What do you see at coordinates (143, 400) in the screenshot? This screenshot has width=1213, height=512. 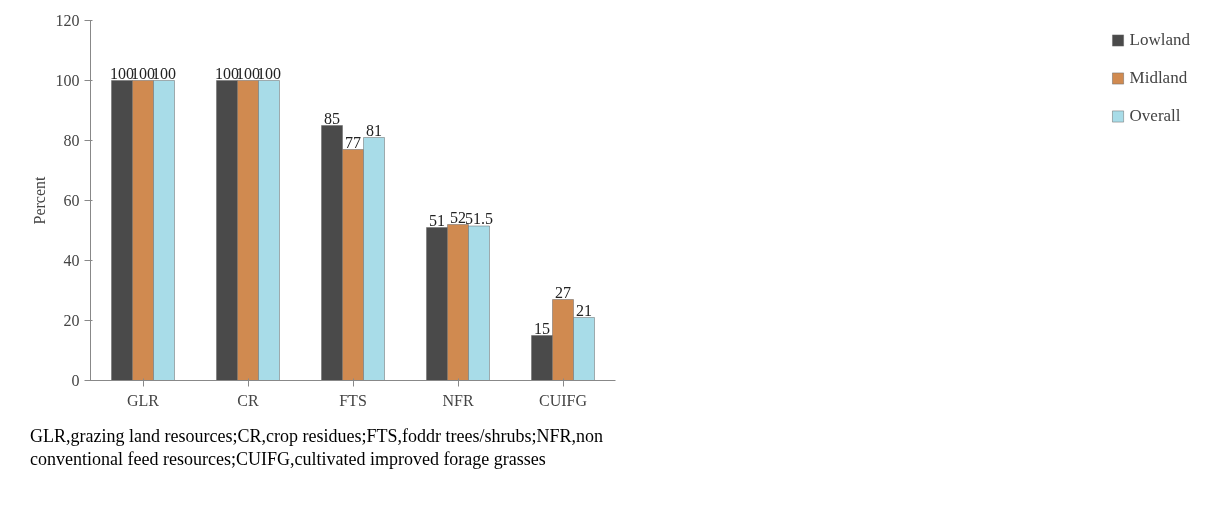 I see `x-tick-label: GLR` at bounding box center [143, 400].